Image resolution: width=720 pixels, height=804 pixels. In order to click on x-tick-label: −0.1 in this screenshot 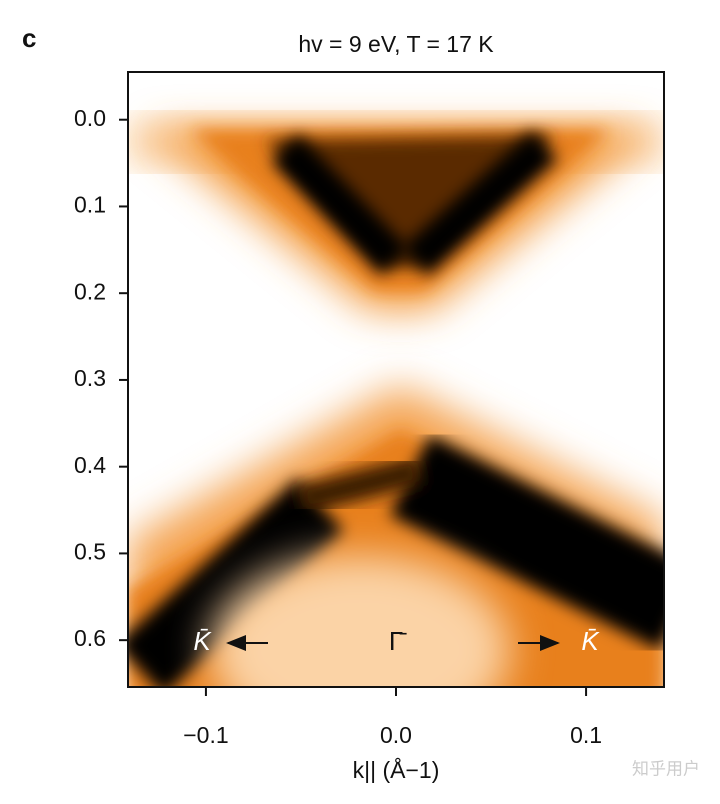, I will do `click(205, 735)`.